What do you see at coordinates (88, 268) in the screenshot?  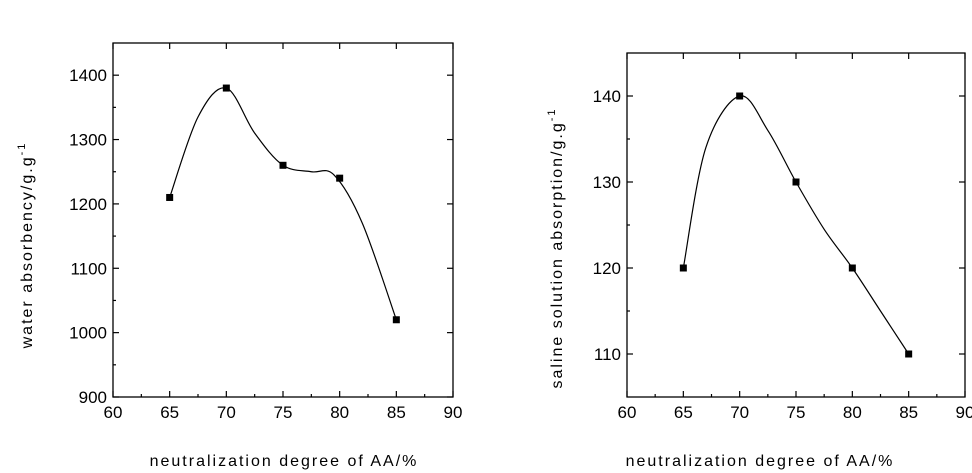 I see `y-tick-label: 1100` at bounding box center [88, 268].